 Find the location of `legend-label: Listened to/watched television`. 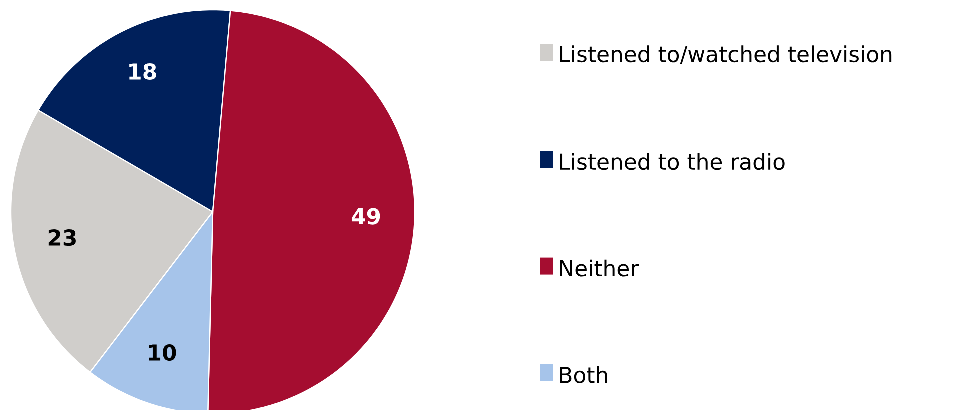

legend-label: Listened to/watched television is located at coordinates (726, 55).